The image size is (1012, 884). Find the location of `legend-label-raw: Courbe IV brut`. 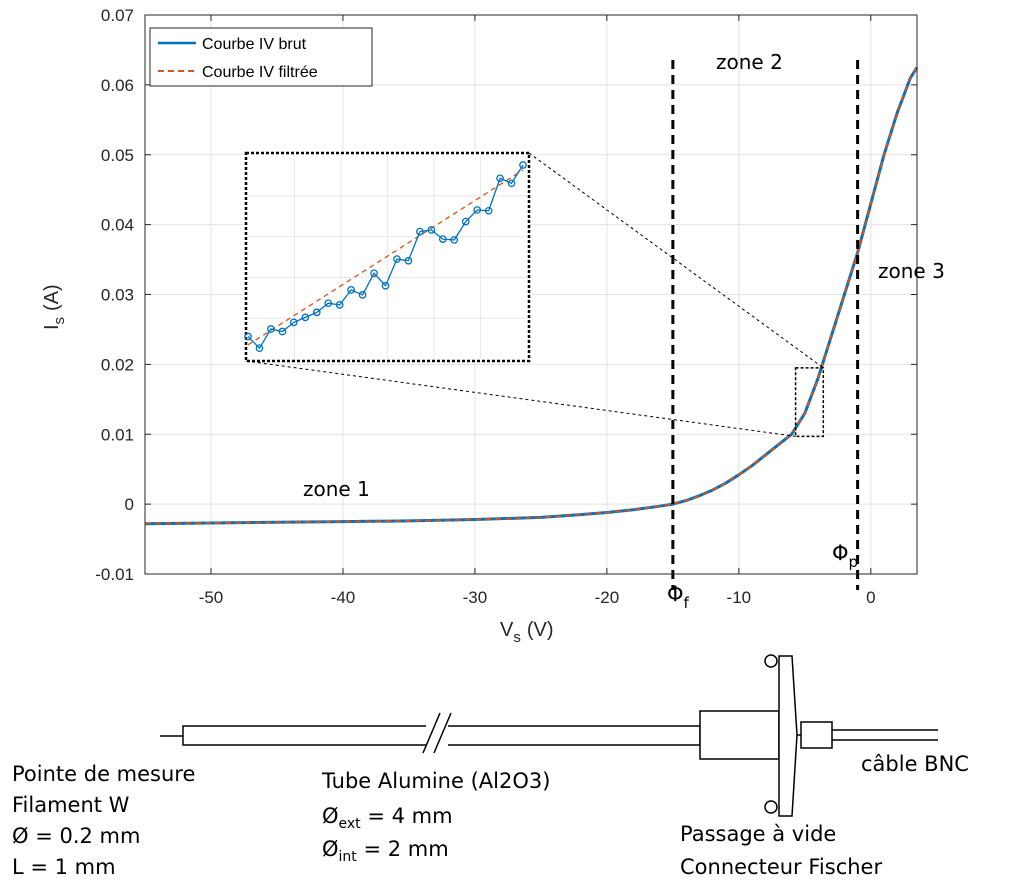

legend-label-raw: Courbe IV brut is located at coordinates (254, 44).